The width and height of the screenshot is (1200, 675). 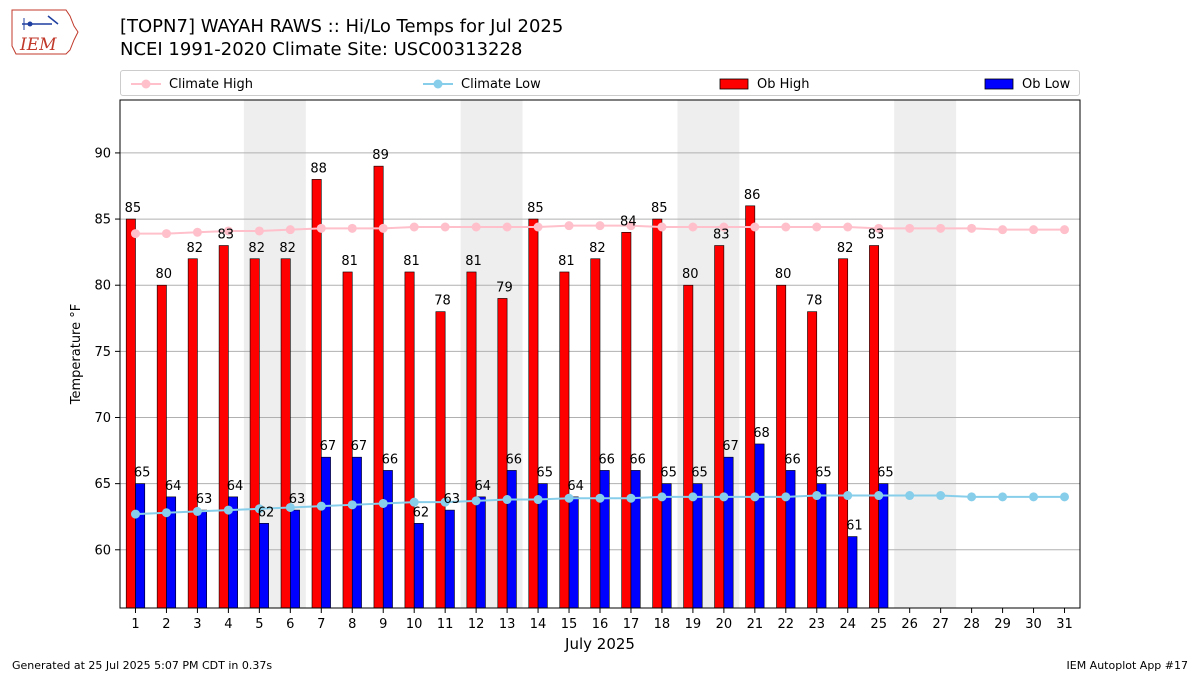 I want to click on ob-high-data-label: 83, so click(x=225, y=235).